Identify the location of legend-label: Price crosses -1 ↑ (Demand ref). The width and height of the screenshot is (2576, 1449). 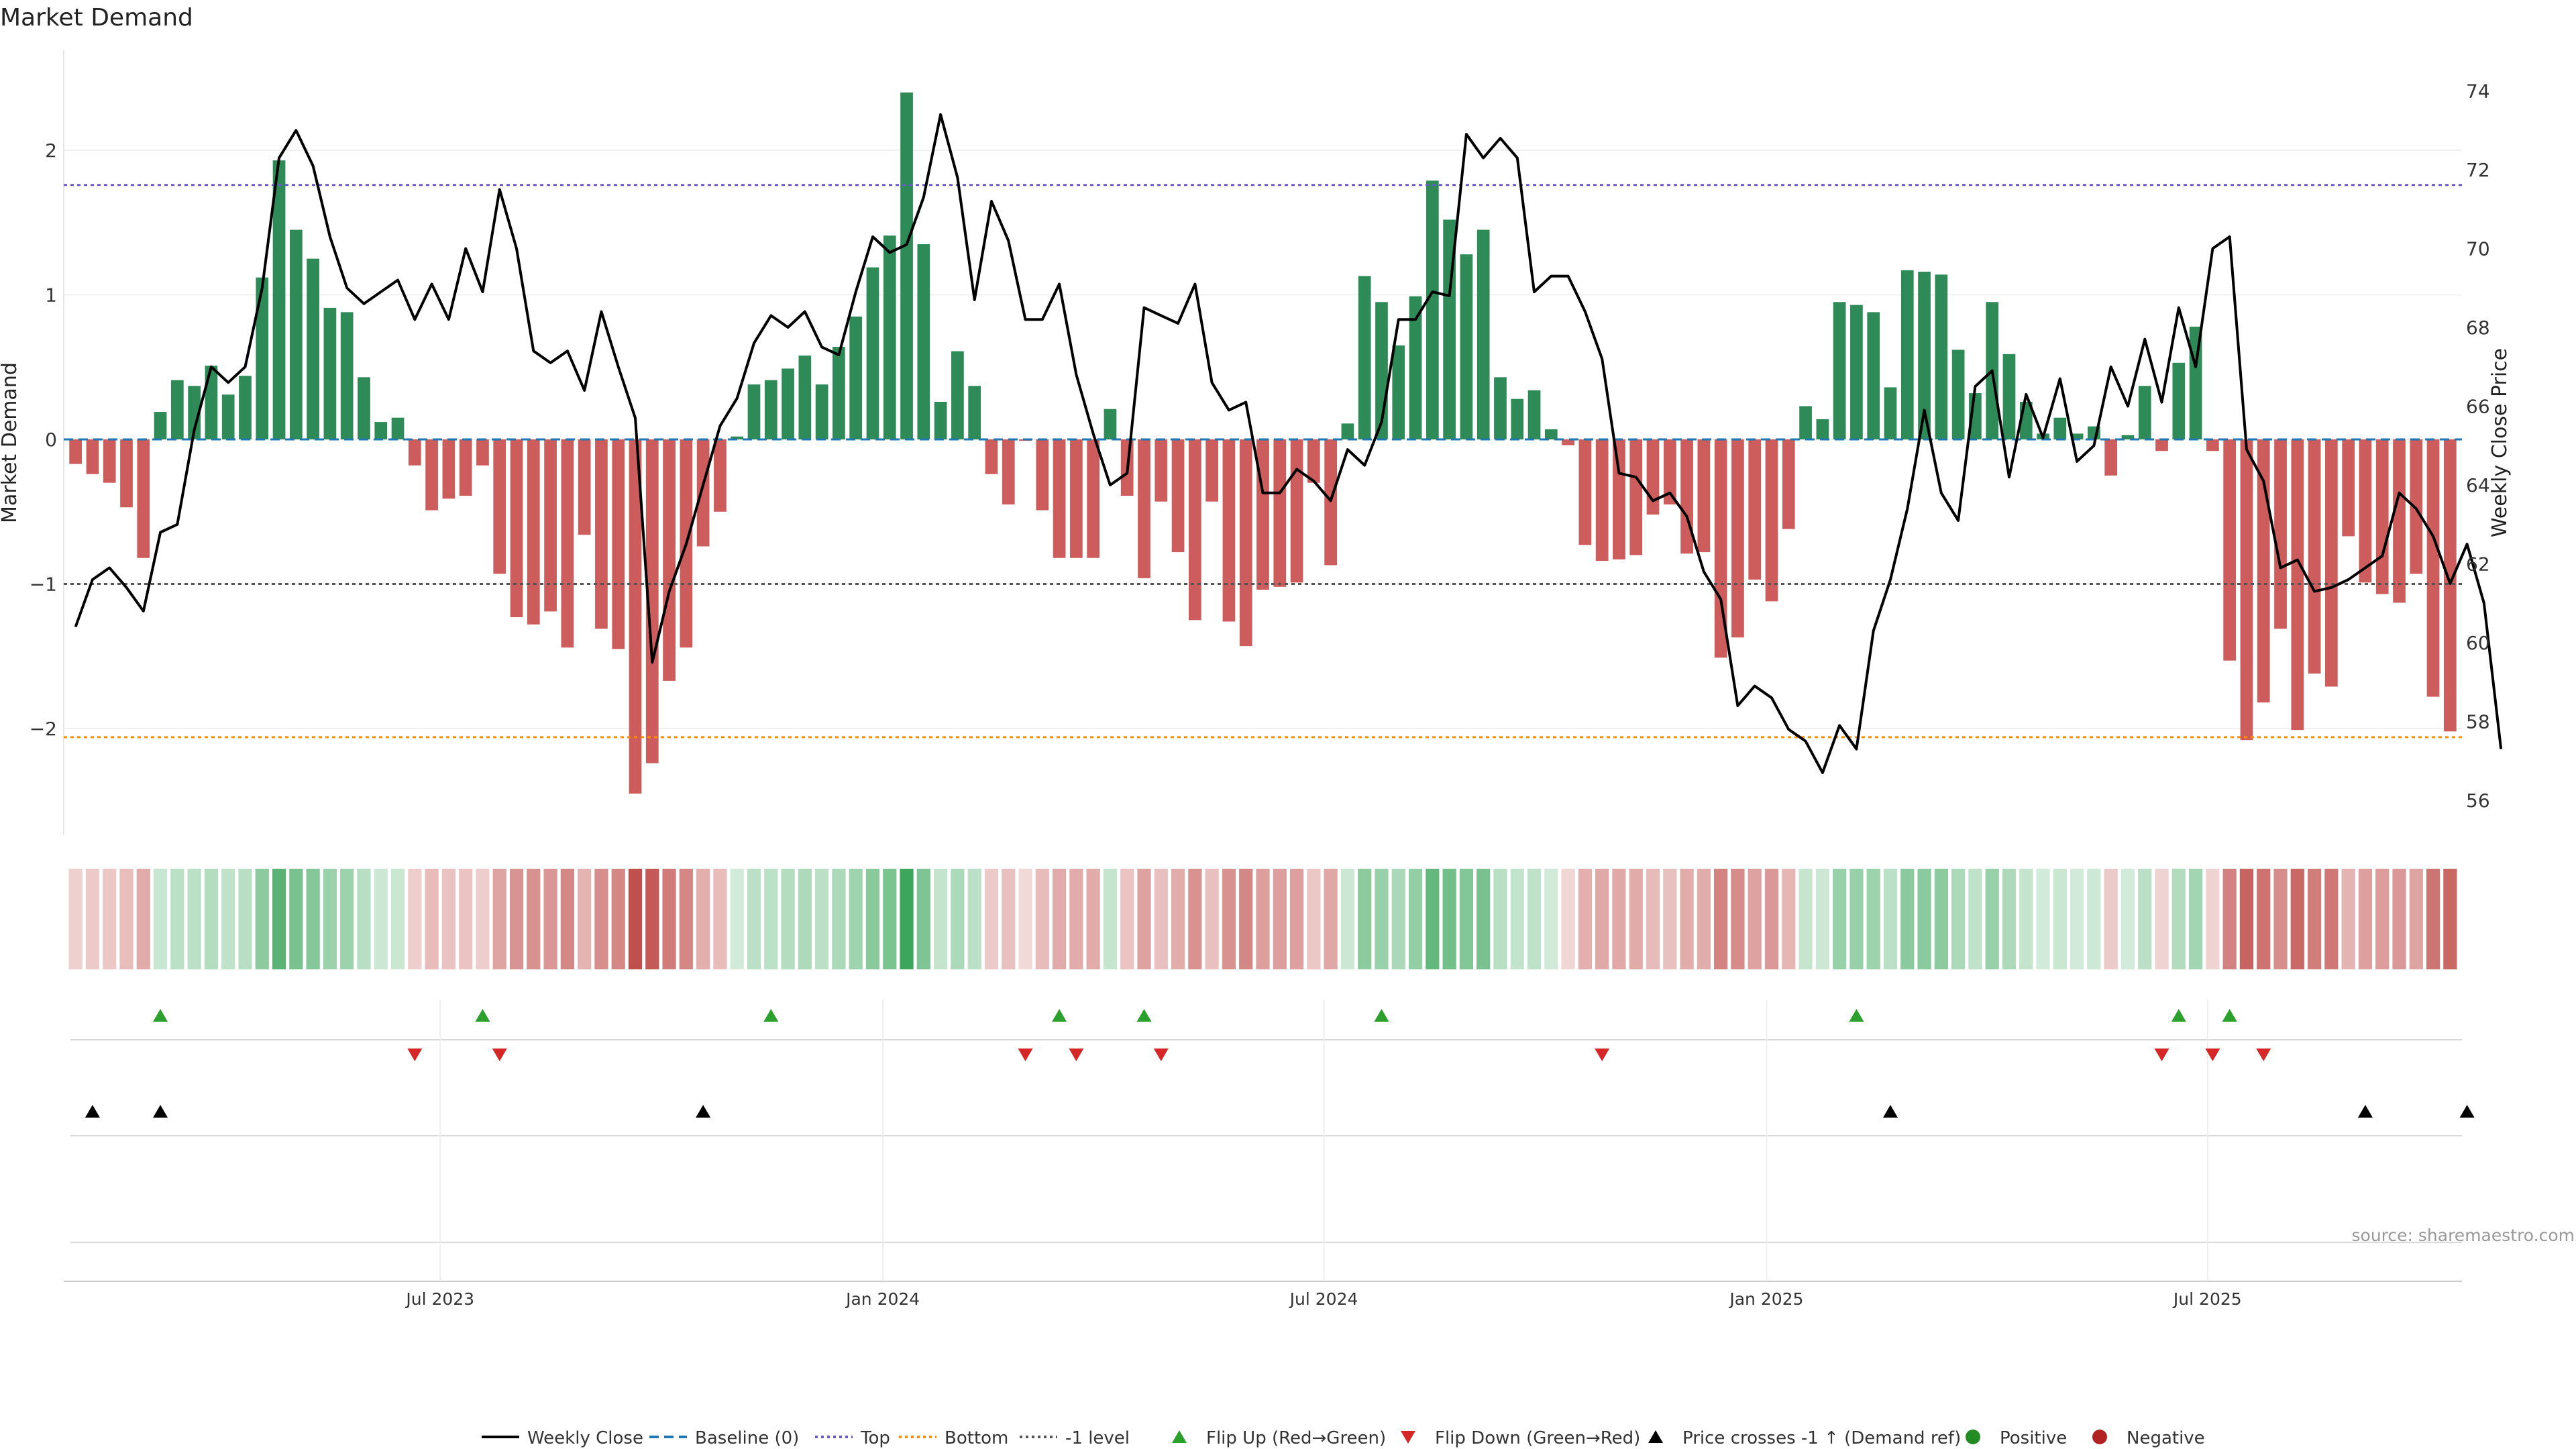
(1821, 1438).